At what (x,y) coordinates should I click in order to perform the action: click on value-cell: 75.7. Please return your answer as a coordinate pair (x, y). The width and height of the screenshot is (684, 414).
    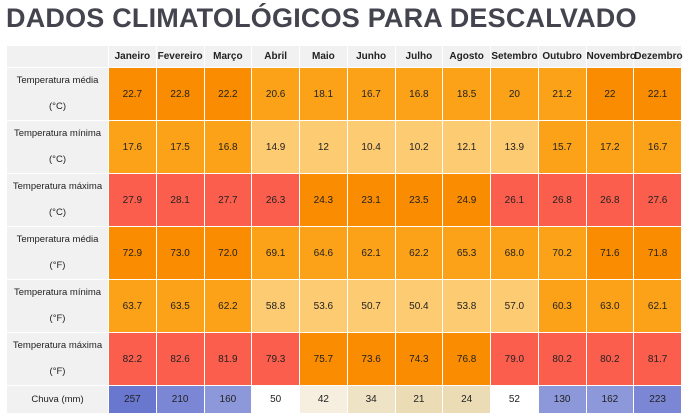
    Looking at the image, I should click on (323, 359).